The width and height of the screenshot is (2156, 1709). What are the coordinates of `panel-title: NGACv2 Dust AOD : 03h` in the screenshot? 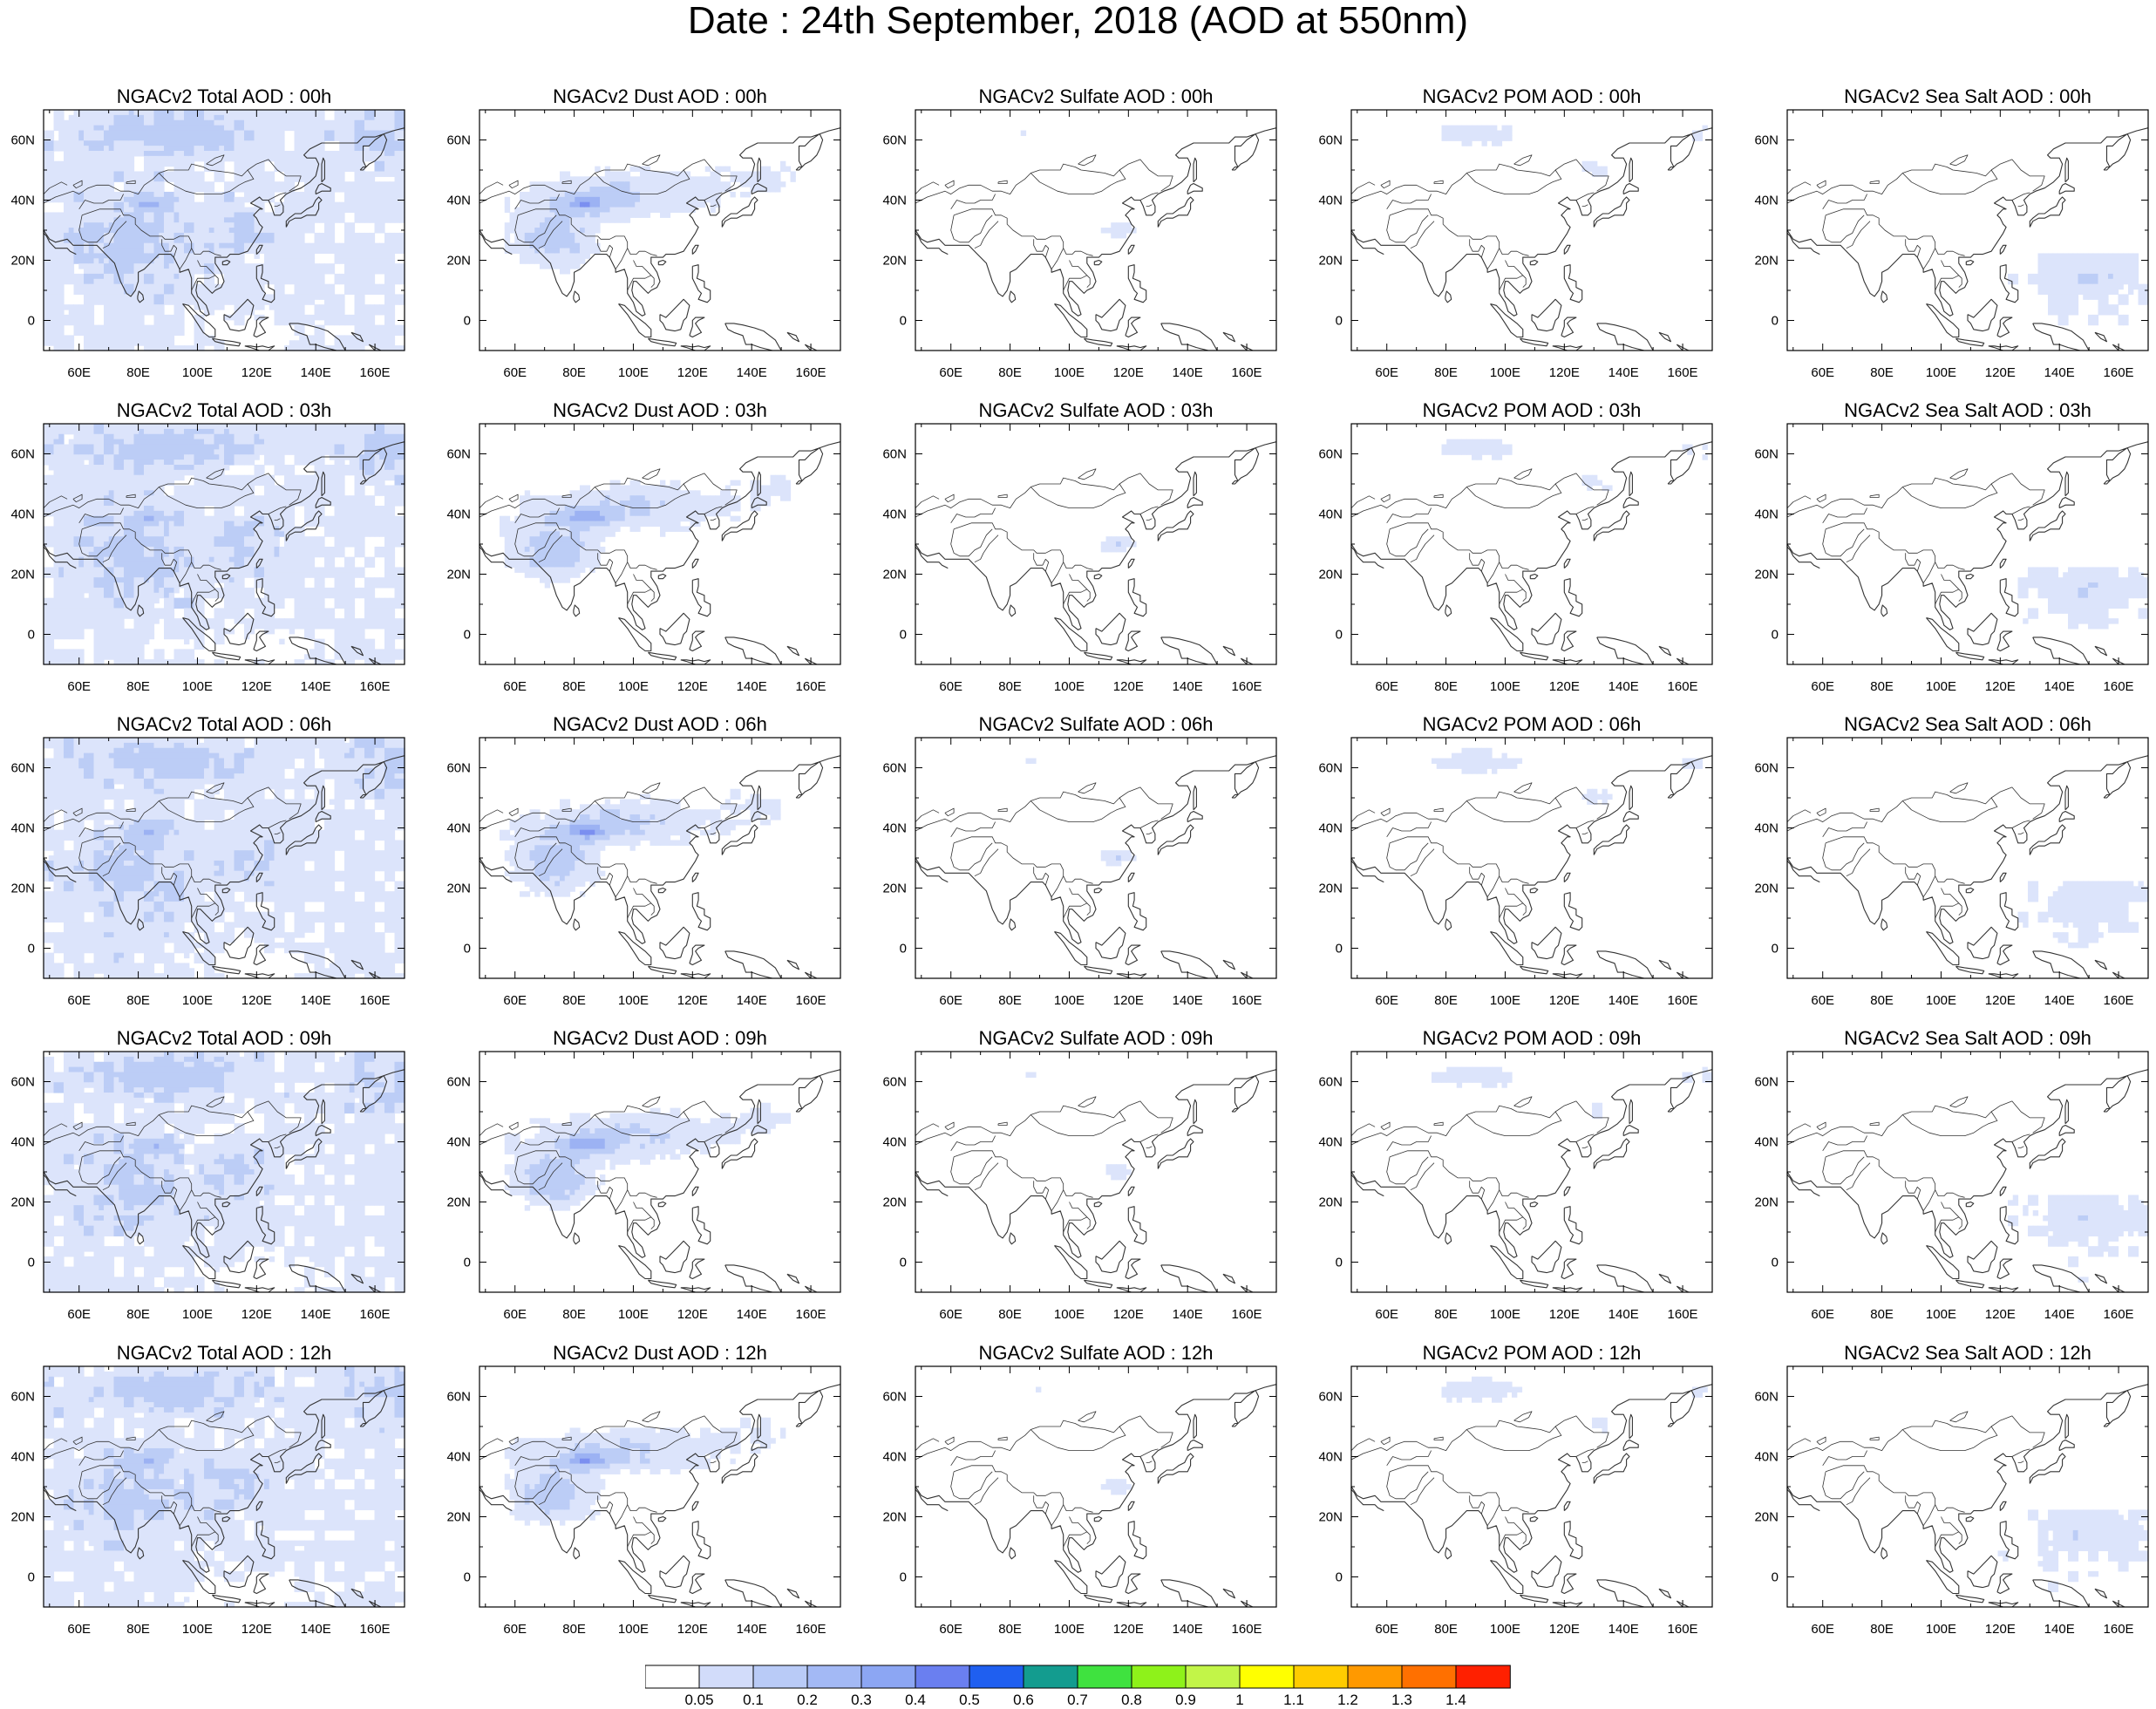 It's located at (660, 410).